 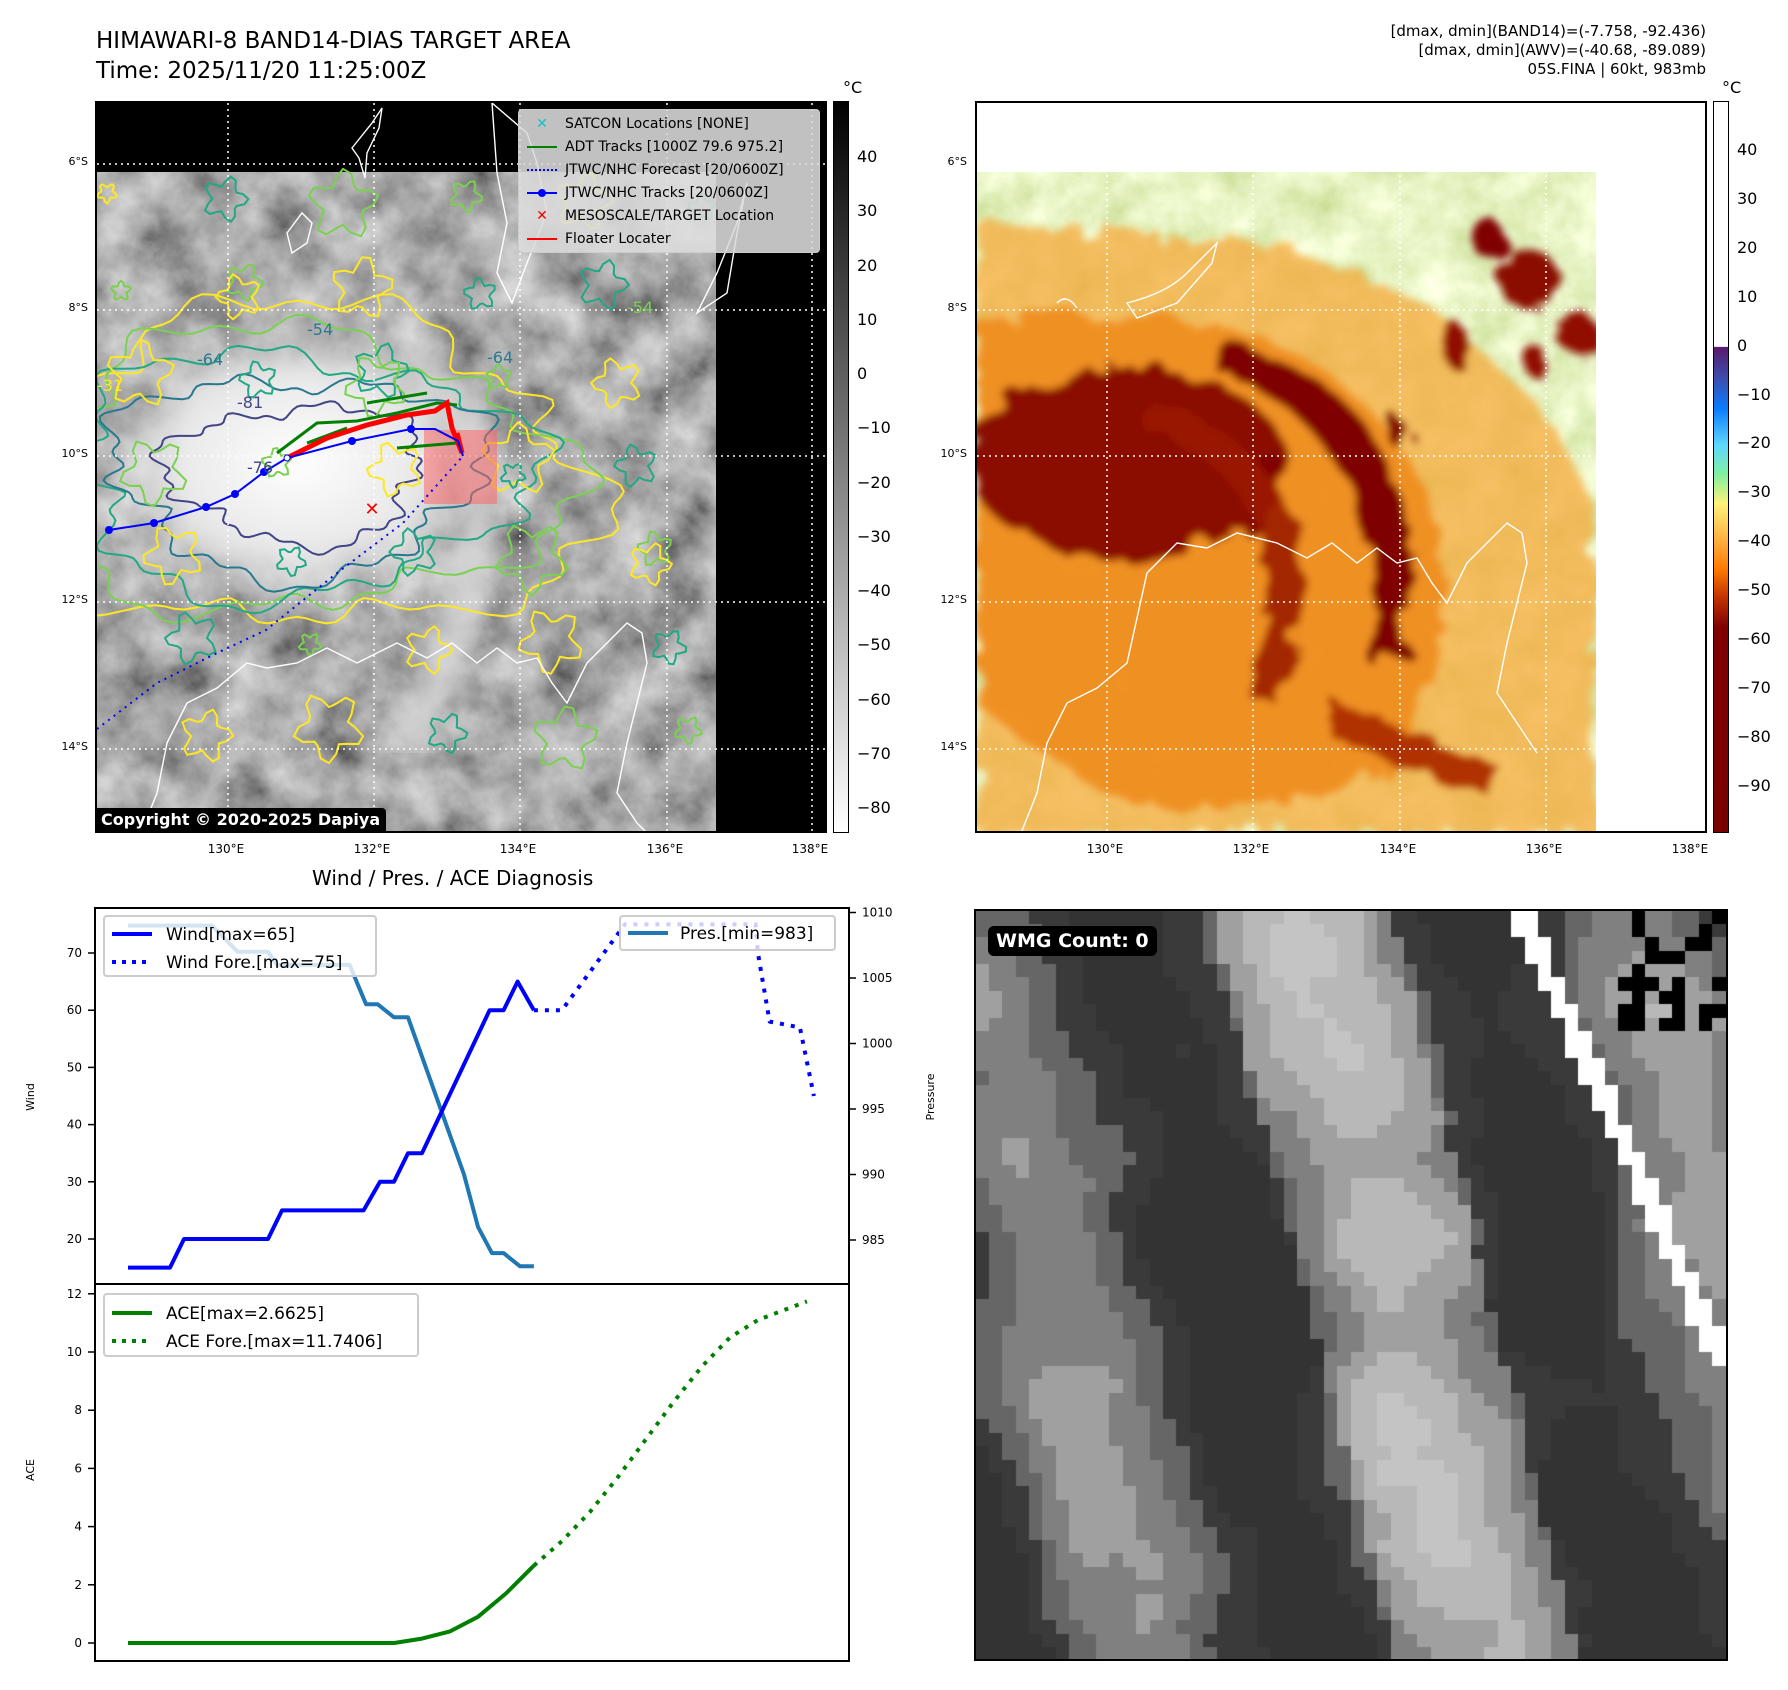 What do you see at coordinates (867, 211) in the screenshot?
I see `colorbar-tick-label: 30` at bounding box center [867, 211].